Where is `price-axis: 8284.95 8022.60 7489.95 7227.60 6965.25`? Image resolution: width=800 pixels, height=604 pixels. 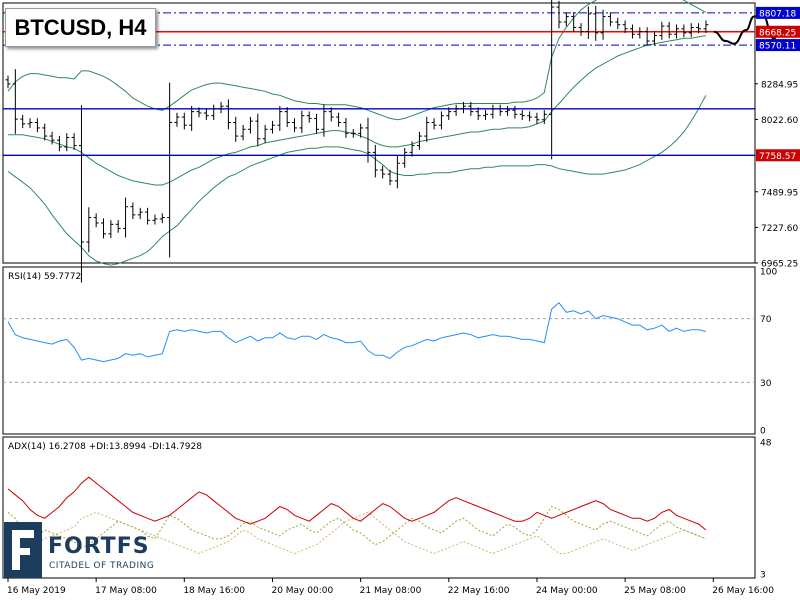
price-axis: 8284.95 8022.60 7489.95 7227.60 6965.25 is located at coordinates (776, 175).